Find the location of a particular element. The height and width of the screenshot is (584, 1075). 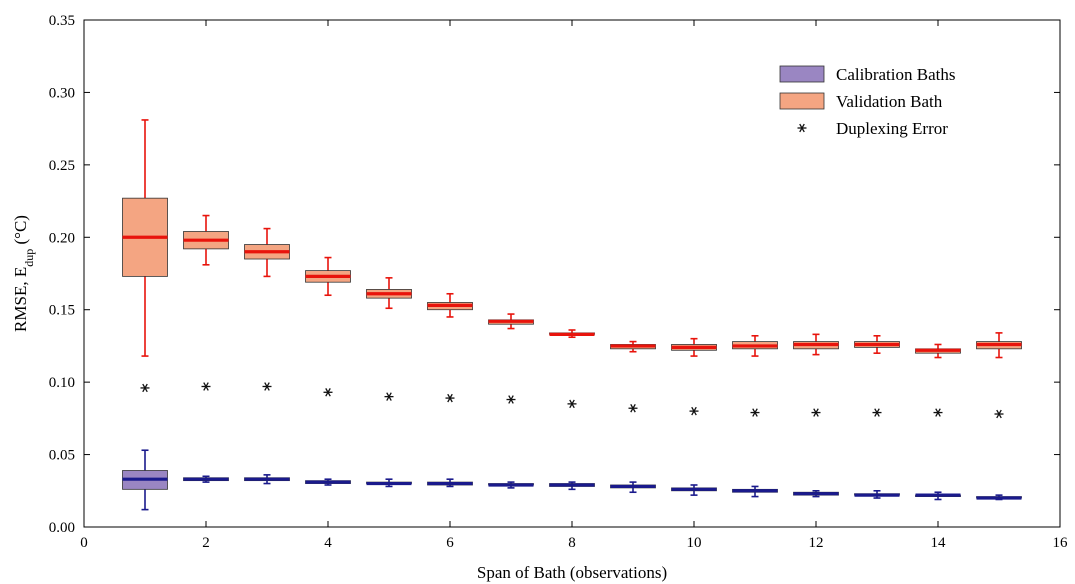

x-tick-label: 14 is located at coordinates (939, 543).